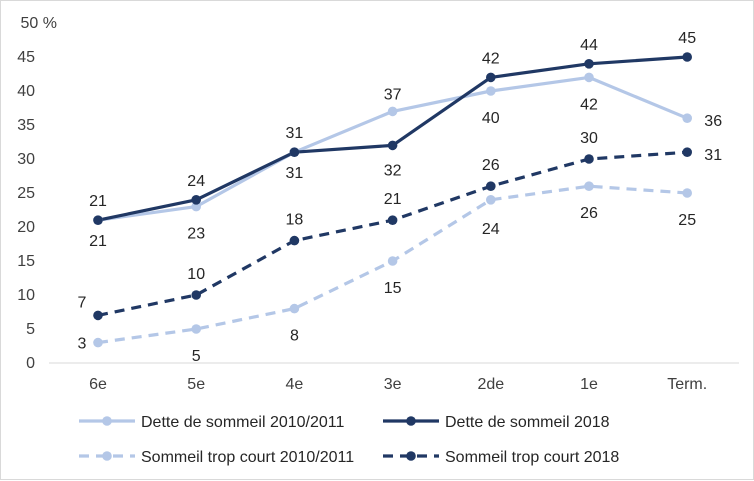 This screenshot has width=754, height=481. Describe the element at coordinates (196, 234) in the screenshot. I see `data-label: 23` at that location.